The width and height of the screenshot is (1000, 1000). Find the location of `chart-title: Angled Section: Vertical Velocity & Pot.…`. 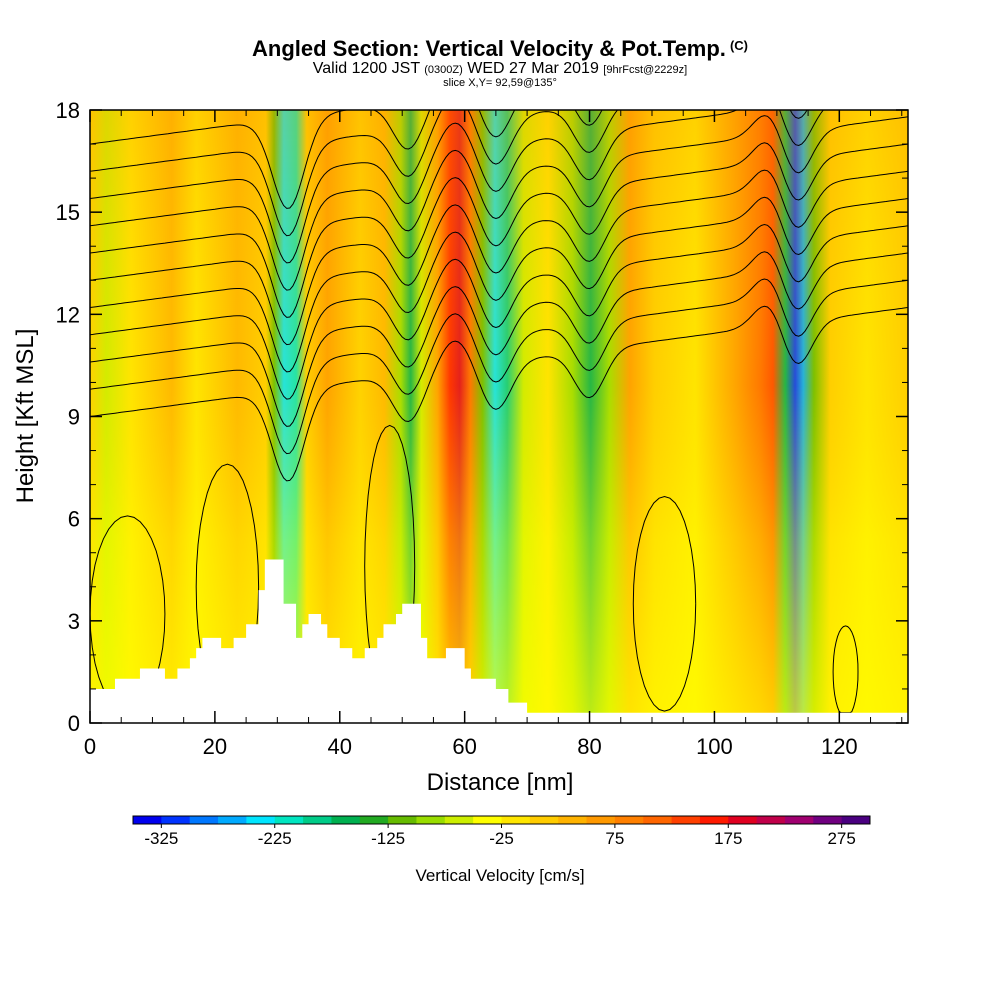

chart-title: Angled Section: Vertical Velocity & Pot.… is located at coordinates (500, 48).